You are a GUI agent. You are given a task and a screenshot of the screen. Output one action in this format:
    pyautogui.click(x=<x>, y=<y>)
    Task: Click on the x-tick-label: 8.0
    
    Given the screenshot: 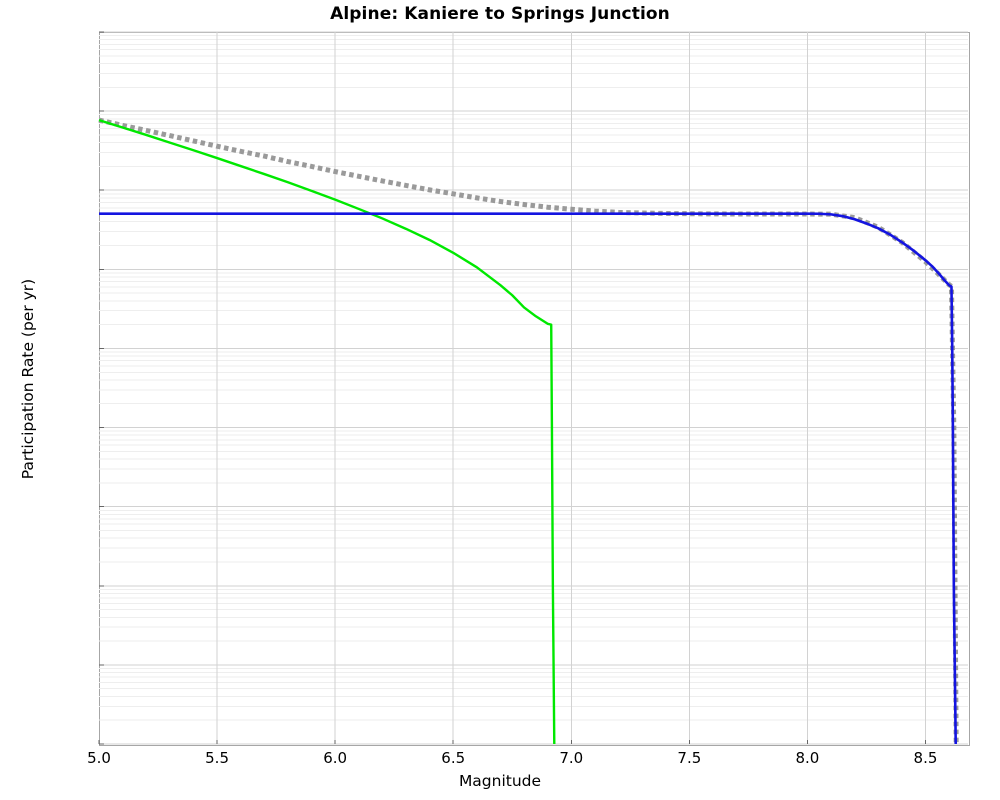 What is the action you would take?
    pyautogui.click(x=807, y=758)
    